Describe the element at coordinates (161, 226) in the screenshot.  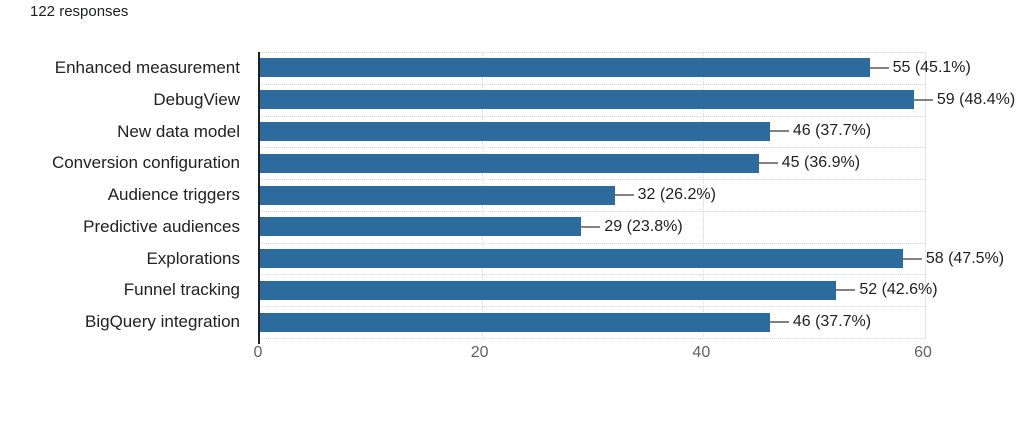
I see `category-label: Predictive audiences` at that location.